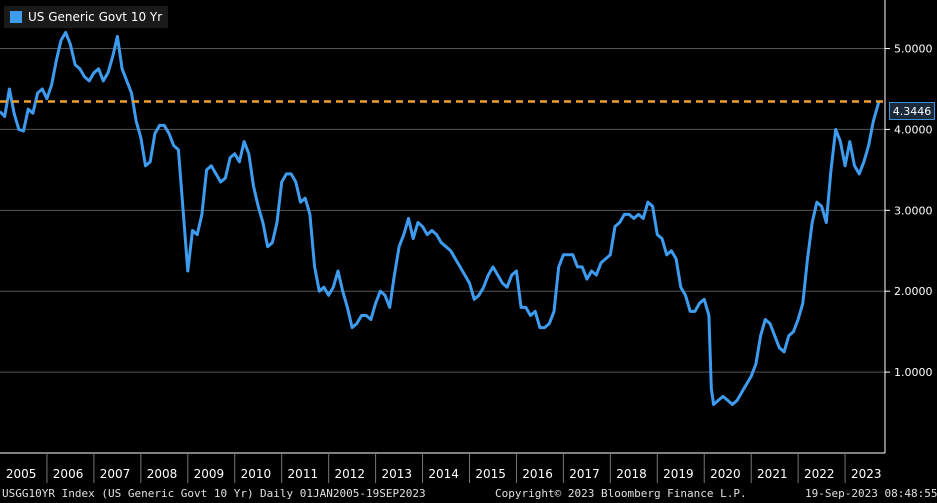 The width and height of the screenshot is (937, 503). I want to click on y-tick-label: 3.0000, so click(913, 210).